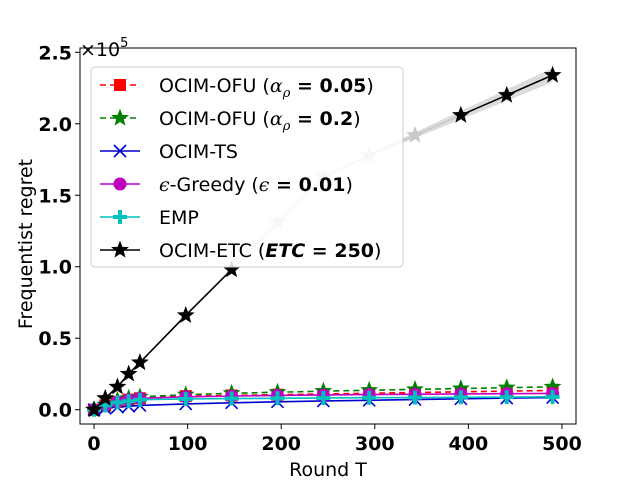  Describe the element at coordinates (562, 444) in the screenshot. I see `x-tick-label: 500` at that location.